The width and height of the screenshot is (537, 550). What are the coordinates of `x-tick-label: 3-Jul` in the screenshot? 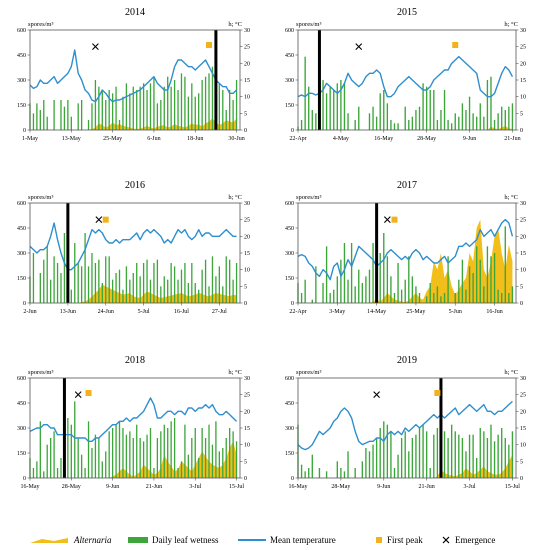 It's located at (195, 487).